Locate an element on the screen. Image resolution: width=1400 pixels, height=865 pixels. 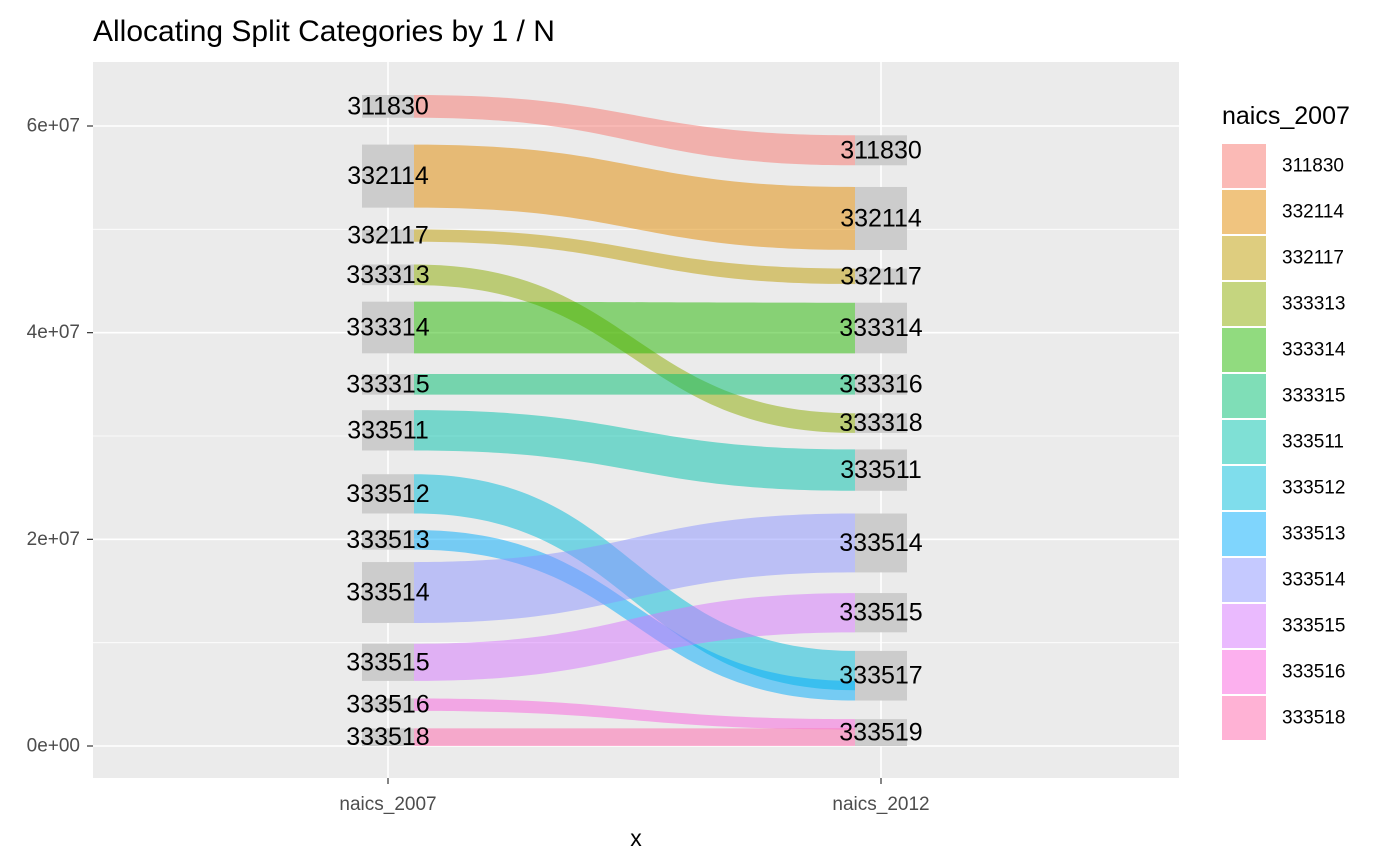
naics-2007-stratum-label: 333315 is located at coordinates (387, 384).